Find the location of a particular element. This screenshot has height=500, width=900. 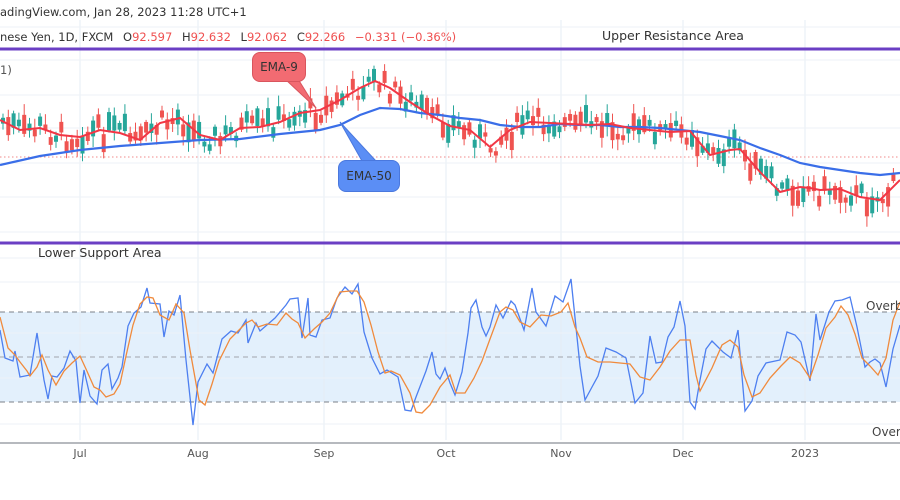

change-value: −0.331 (−0.36%) is located at coordinates (405, 37).